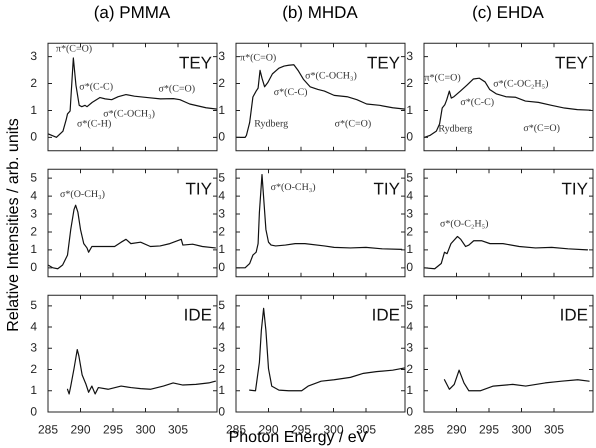 This screenshot has height=448, width=596. What do you see at coordinates (520, 84) in the screenshot?
I see `annotation: σ*(C-OC₂H₅)` at bounding box center [520, 84].